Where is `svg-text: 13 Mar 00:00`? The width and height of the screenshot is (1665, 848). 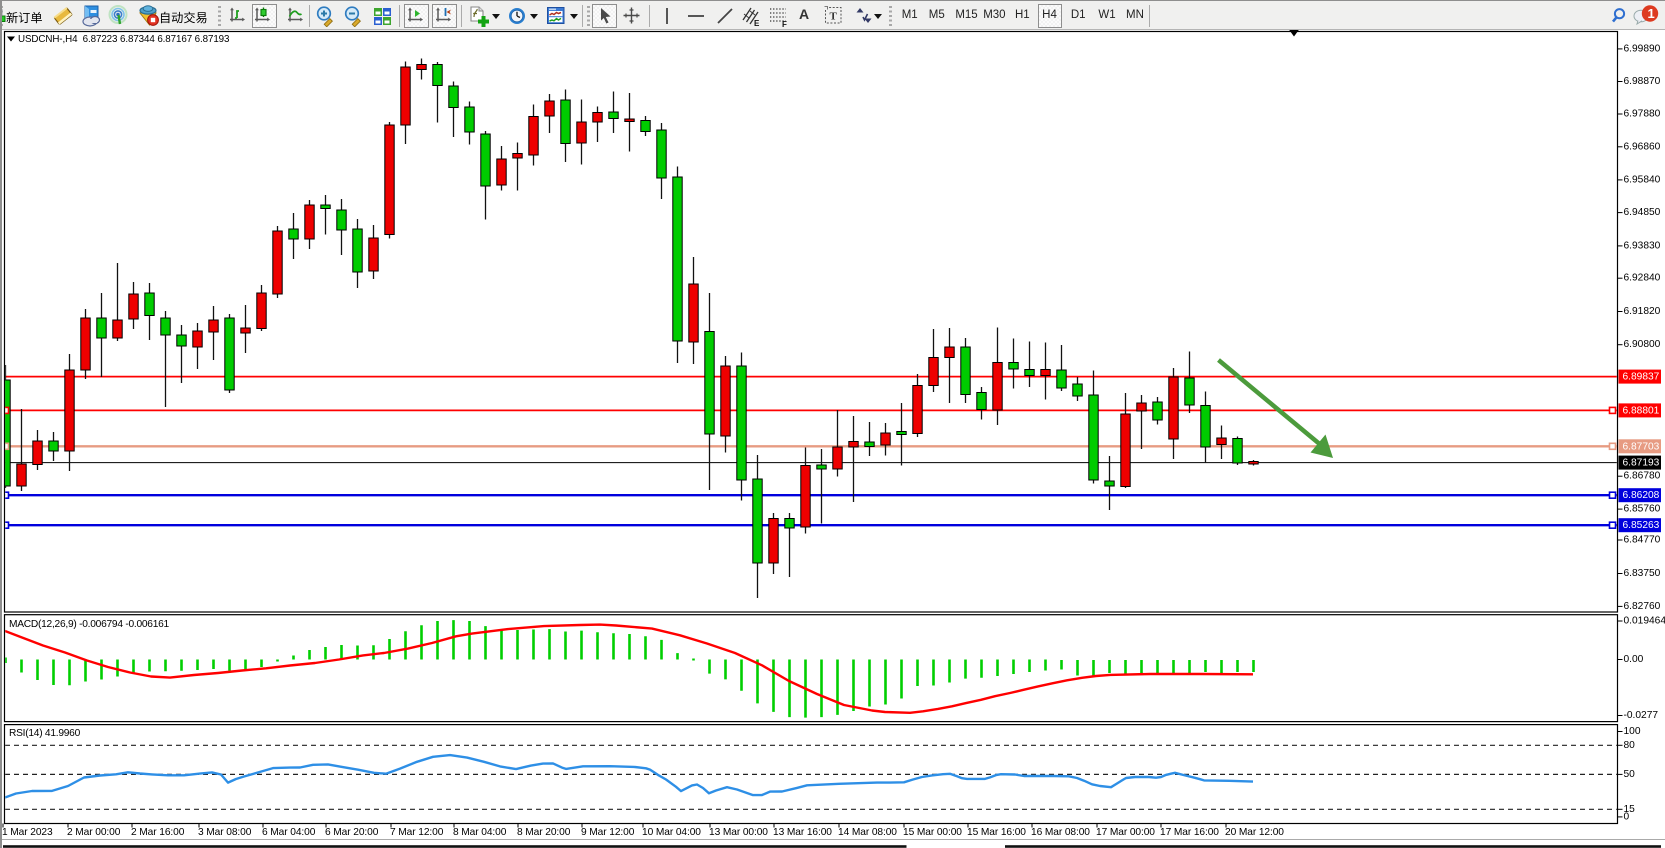 svg-text: 13 Mar 00:00 is located at coordinates (738, 832).